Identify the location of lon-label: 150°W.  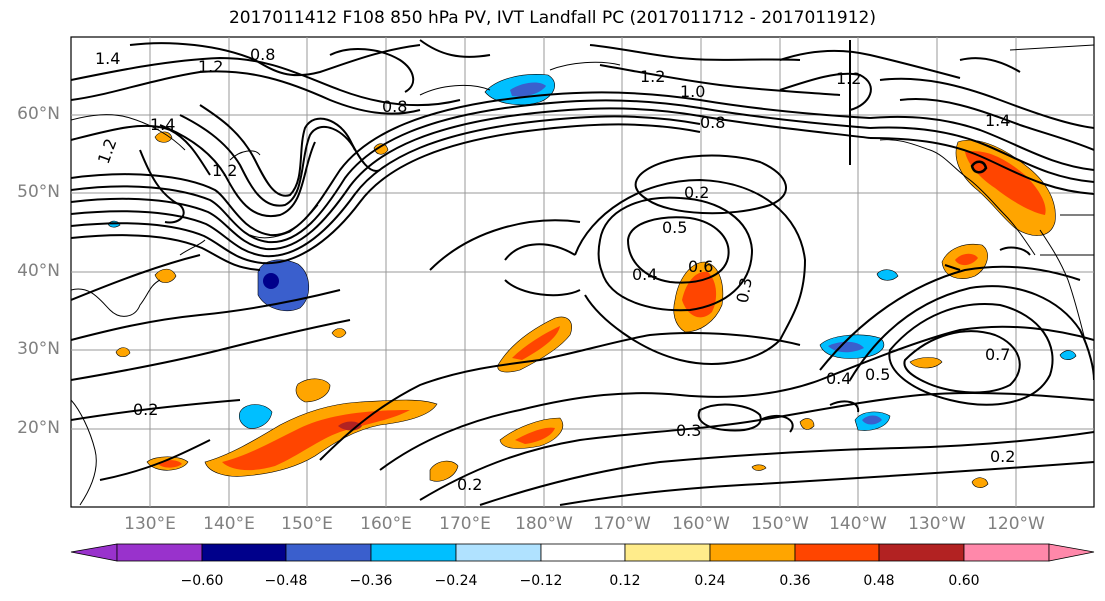
(780, 524).